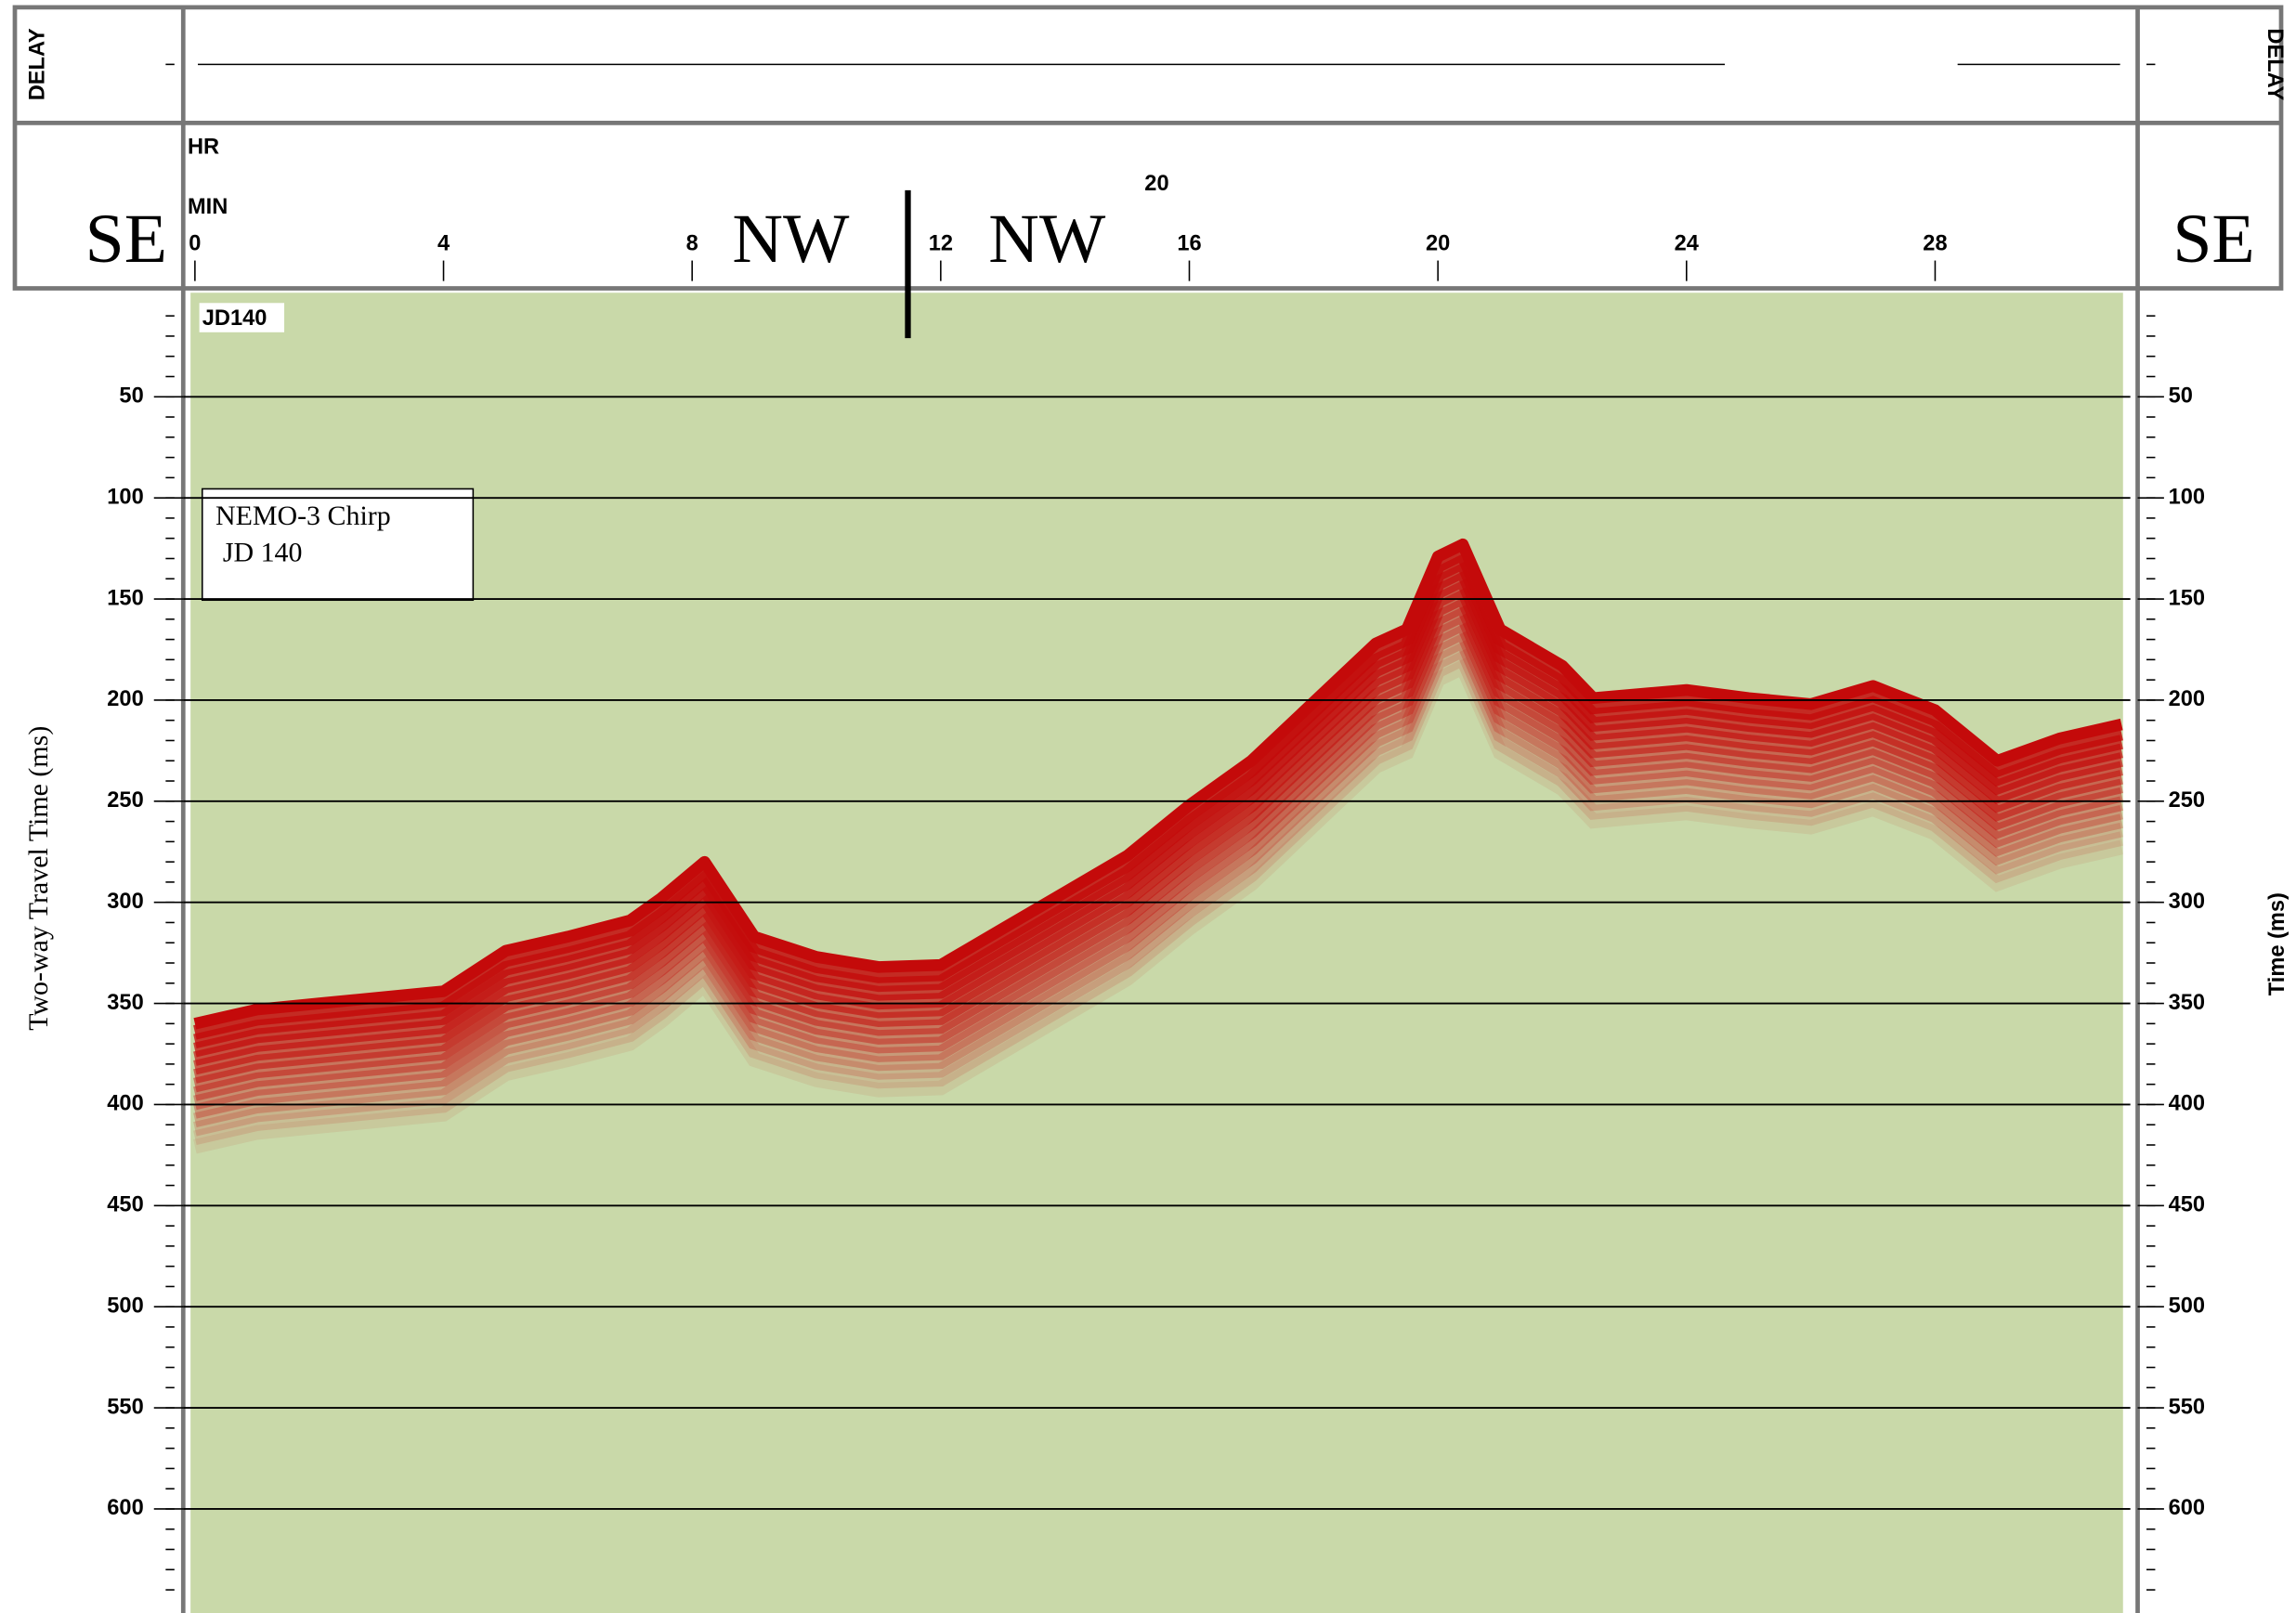  Describe the element at coordinates (692, 243) in the screenshot. I see `x-tick-label: 8` at that location.